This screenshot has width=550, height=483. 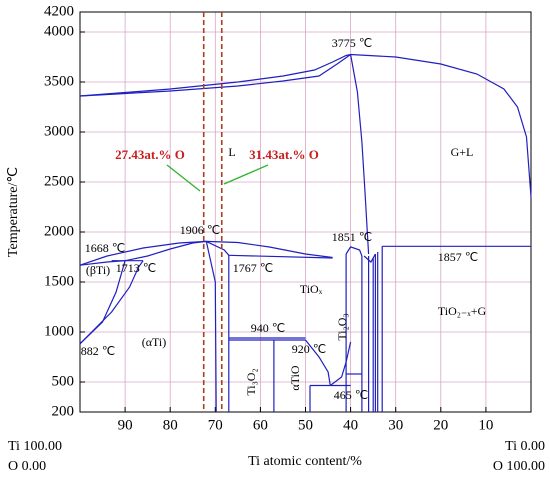 I want to click on y-tick-label: 2000, so click(x=59, y=231).